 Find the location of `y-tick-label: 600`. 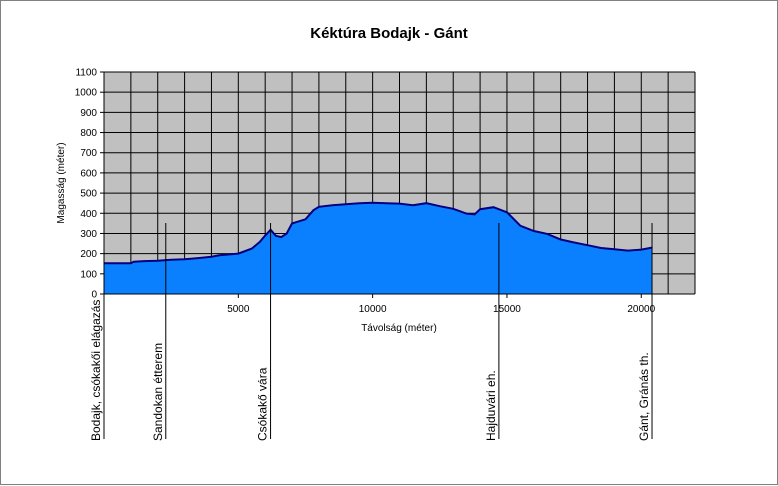

y-tick-label: 600 is located at coordinates (88, 173).